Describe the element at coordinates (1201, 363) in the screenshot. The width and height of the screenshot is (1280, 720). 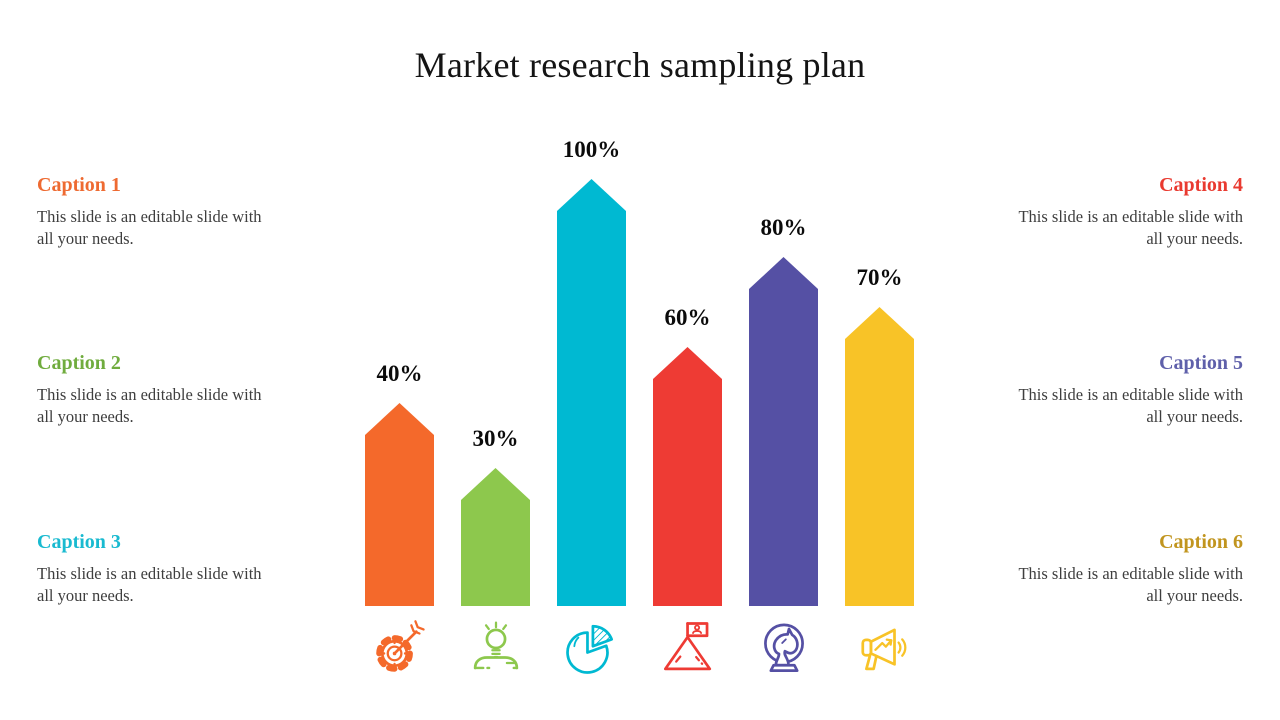
I see `caption-5-heading: Caption 5` at that location.